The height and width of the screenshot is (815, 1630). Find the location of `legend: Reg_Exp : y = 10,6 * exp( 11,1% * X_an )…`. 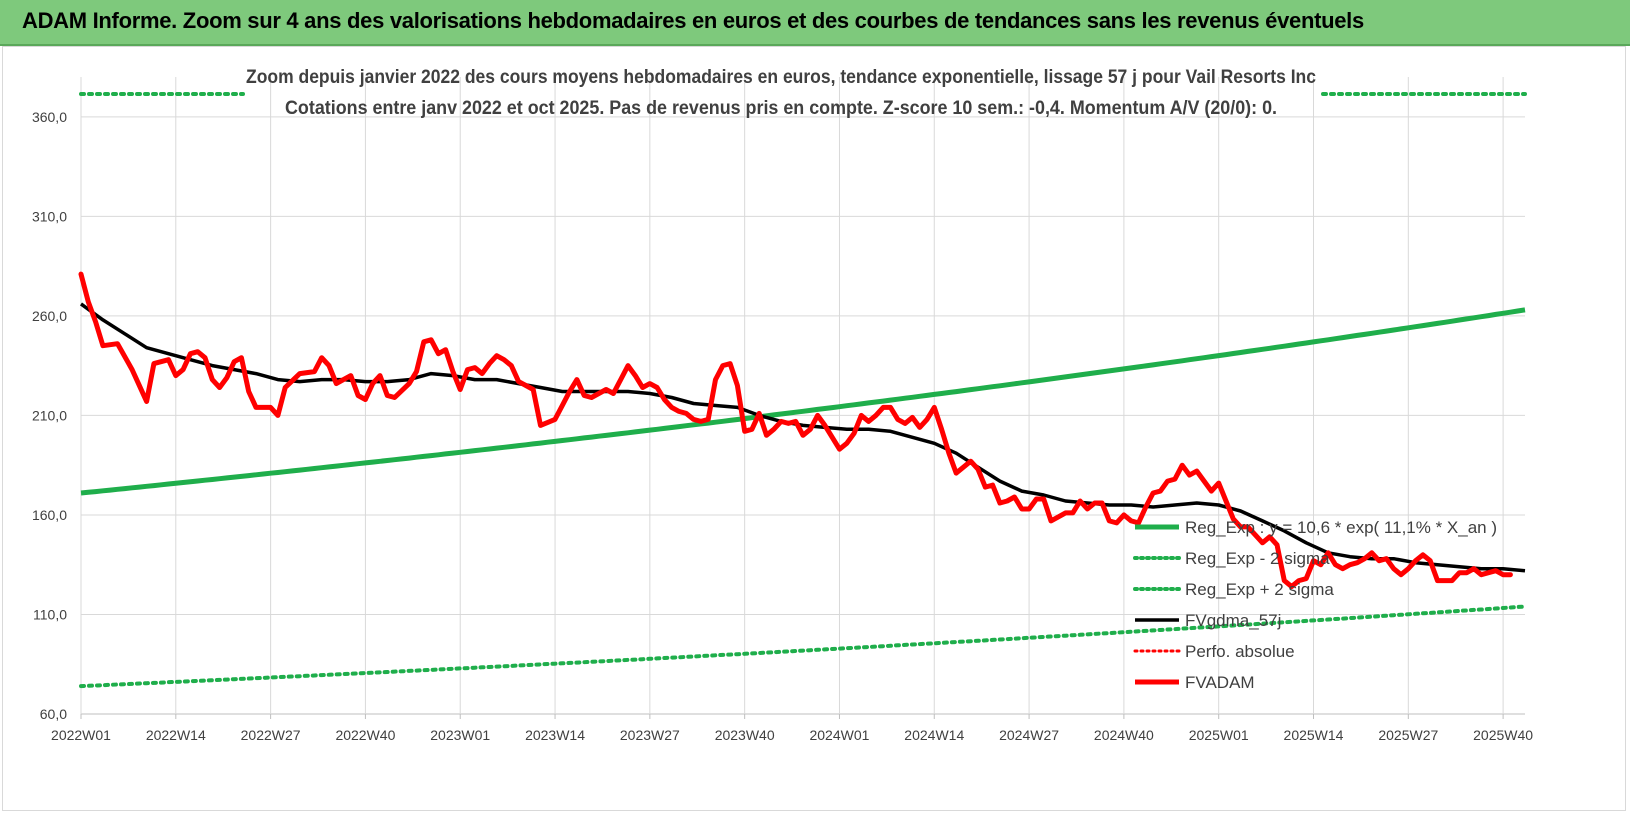

legend: Reg_Exp : y = 10,6 * exp( 11,1% * X_an )… is located at coordinates (1315, 605).